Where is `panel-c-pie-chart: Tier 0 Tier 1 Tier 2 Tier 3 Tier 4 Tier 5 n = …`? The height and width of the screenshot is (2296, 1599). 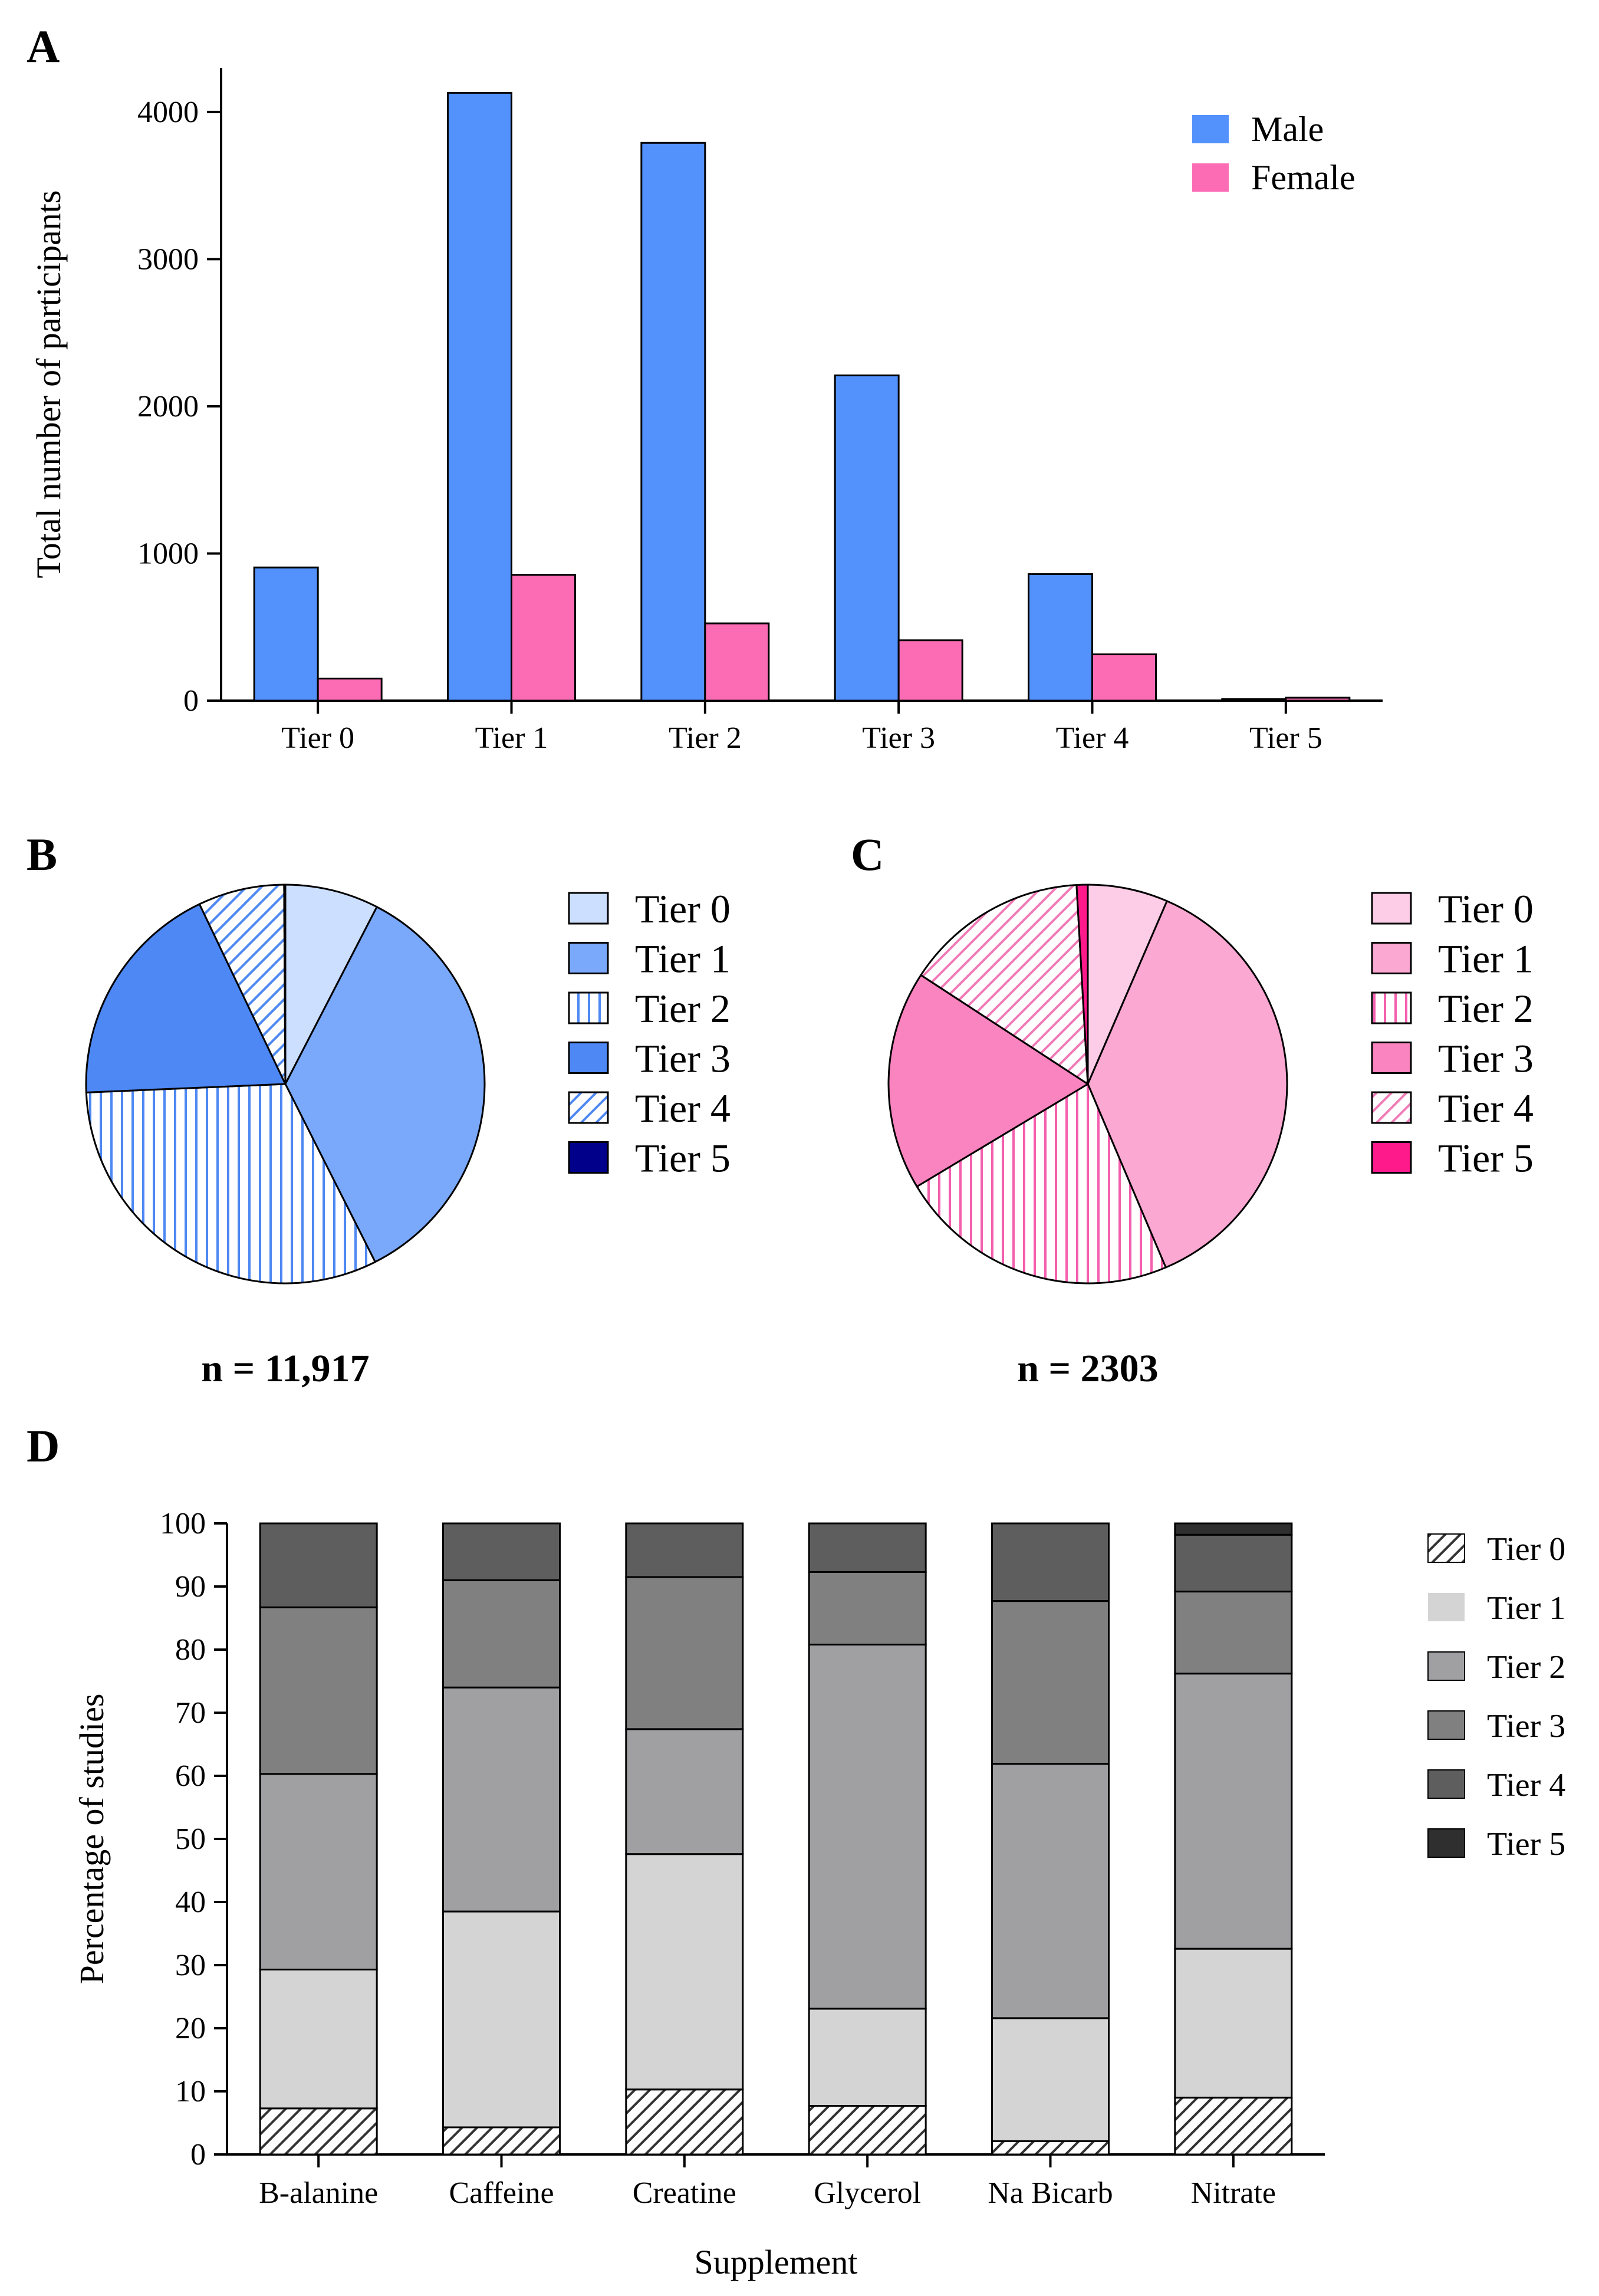 panel-c-pie-chart: Tier 0 Tier 1 Tier 2 Tier 3 Tier 4 Tier 5 n = … is located at coordinates (1210, 1136).